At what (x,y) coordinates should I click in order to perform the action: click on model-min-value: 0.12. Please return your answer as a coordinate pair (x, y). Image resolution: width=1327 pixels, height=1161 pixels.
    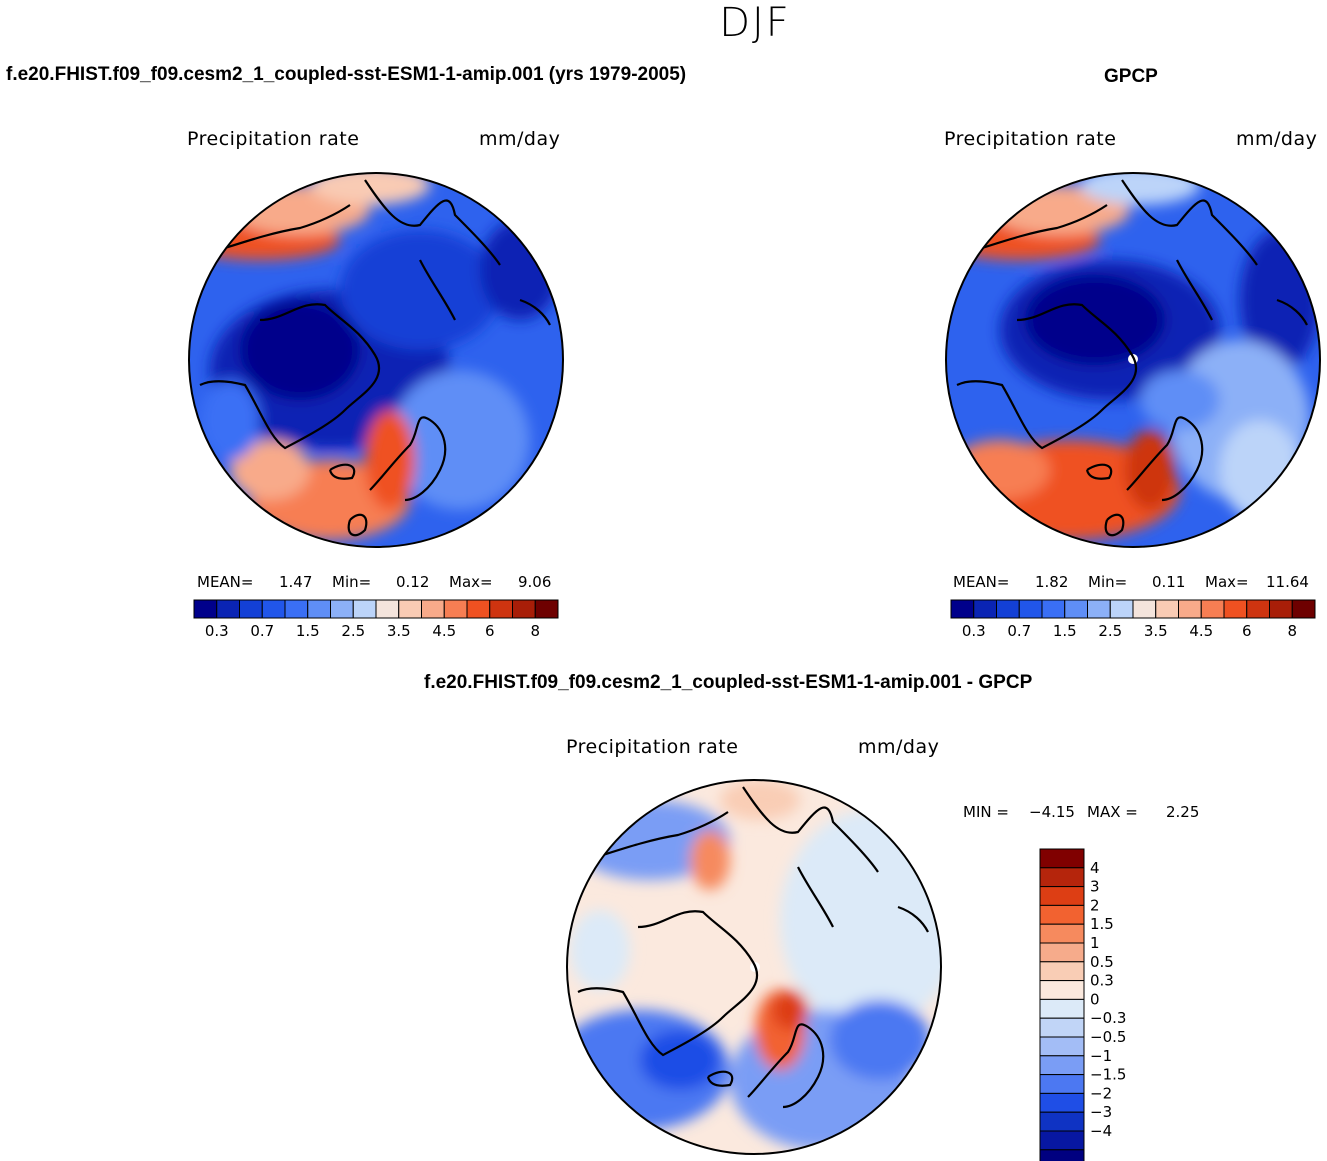
    Looking at the image, I should click on (413, 582).